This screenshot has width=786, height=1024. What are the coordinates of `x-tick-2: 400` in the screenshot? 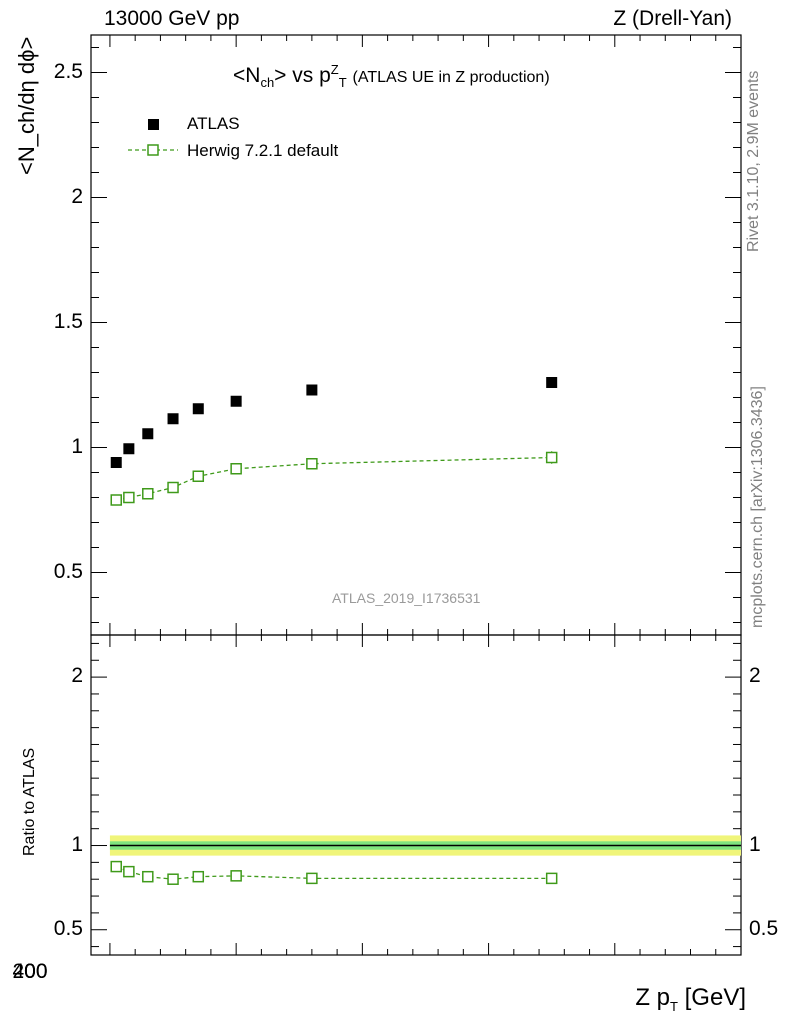 It's located at (30, 971).